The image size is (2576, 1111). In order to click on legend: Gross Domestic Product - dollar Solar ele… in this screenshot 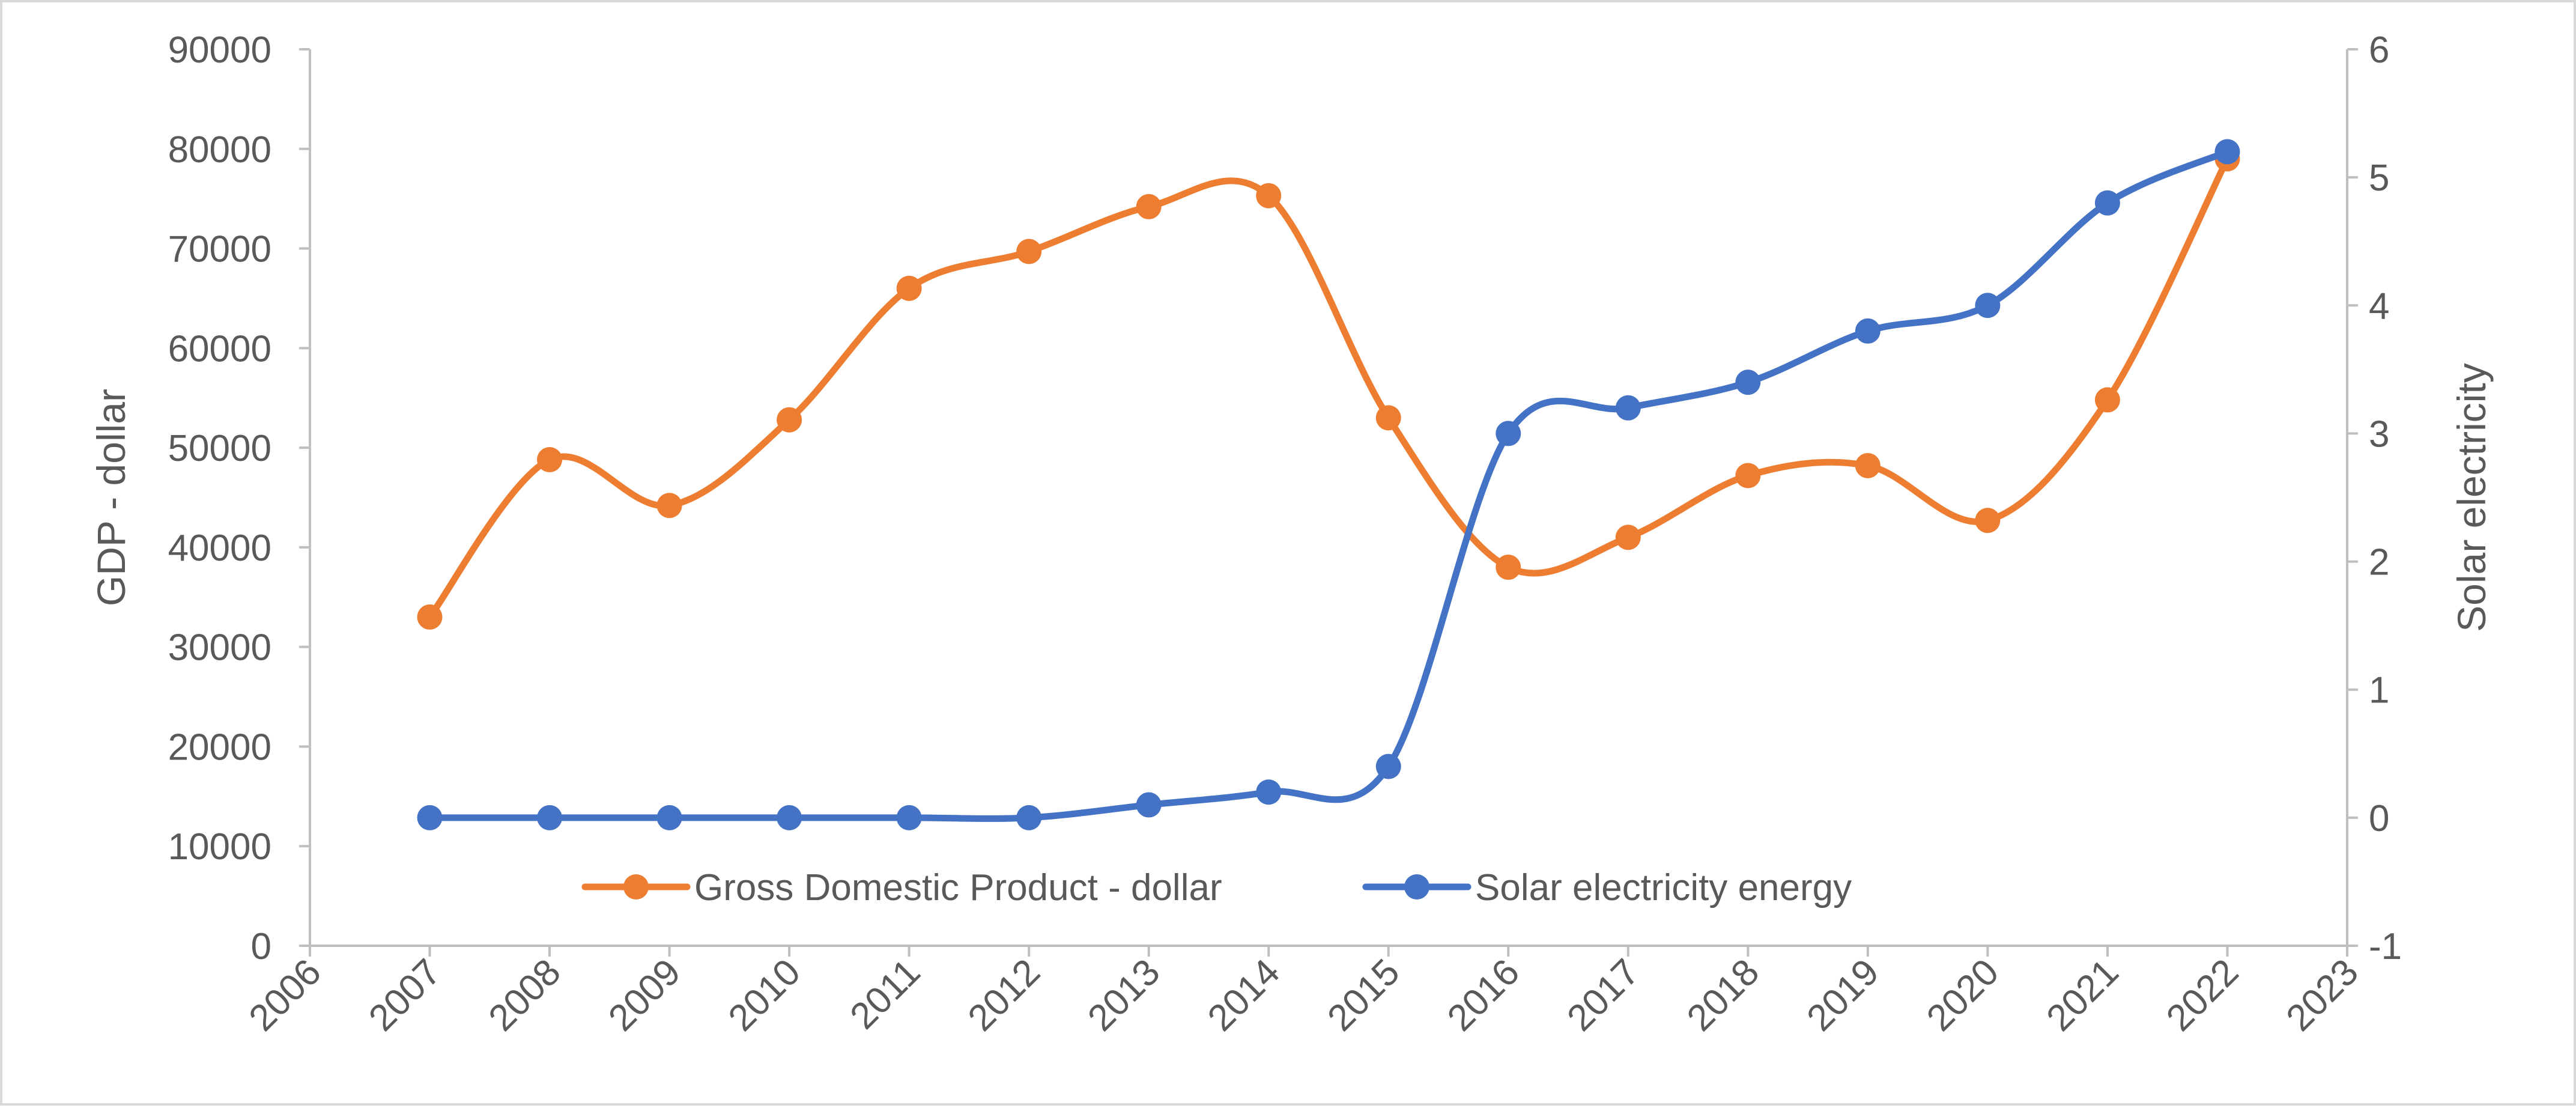, I will do `click(1216, 888)`.